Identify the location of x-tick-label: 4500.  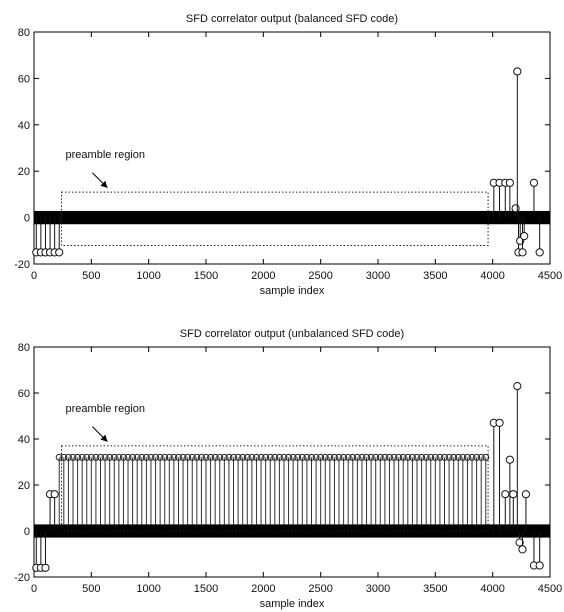
(550, 589).